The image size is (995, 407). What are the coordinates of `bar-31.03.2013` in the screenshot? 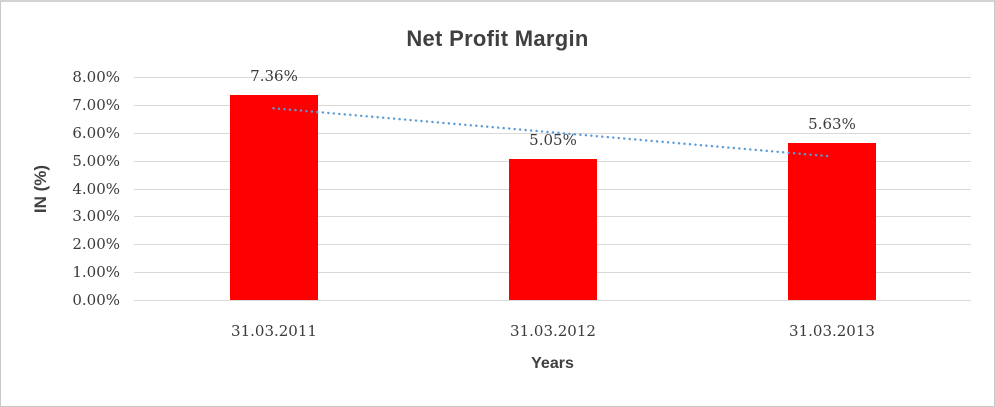 It's located at (832, 221).